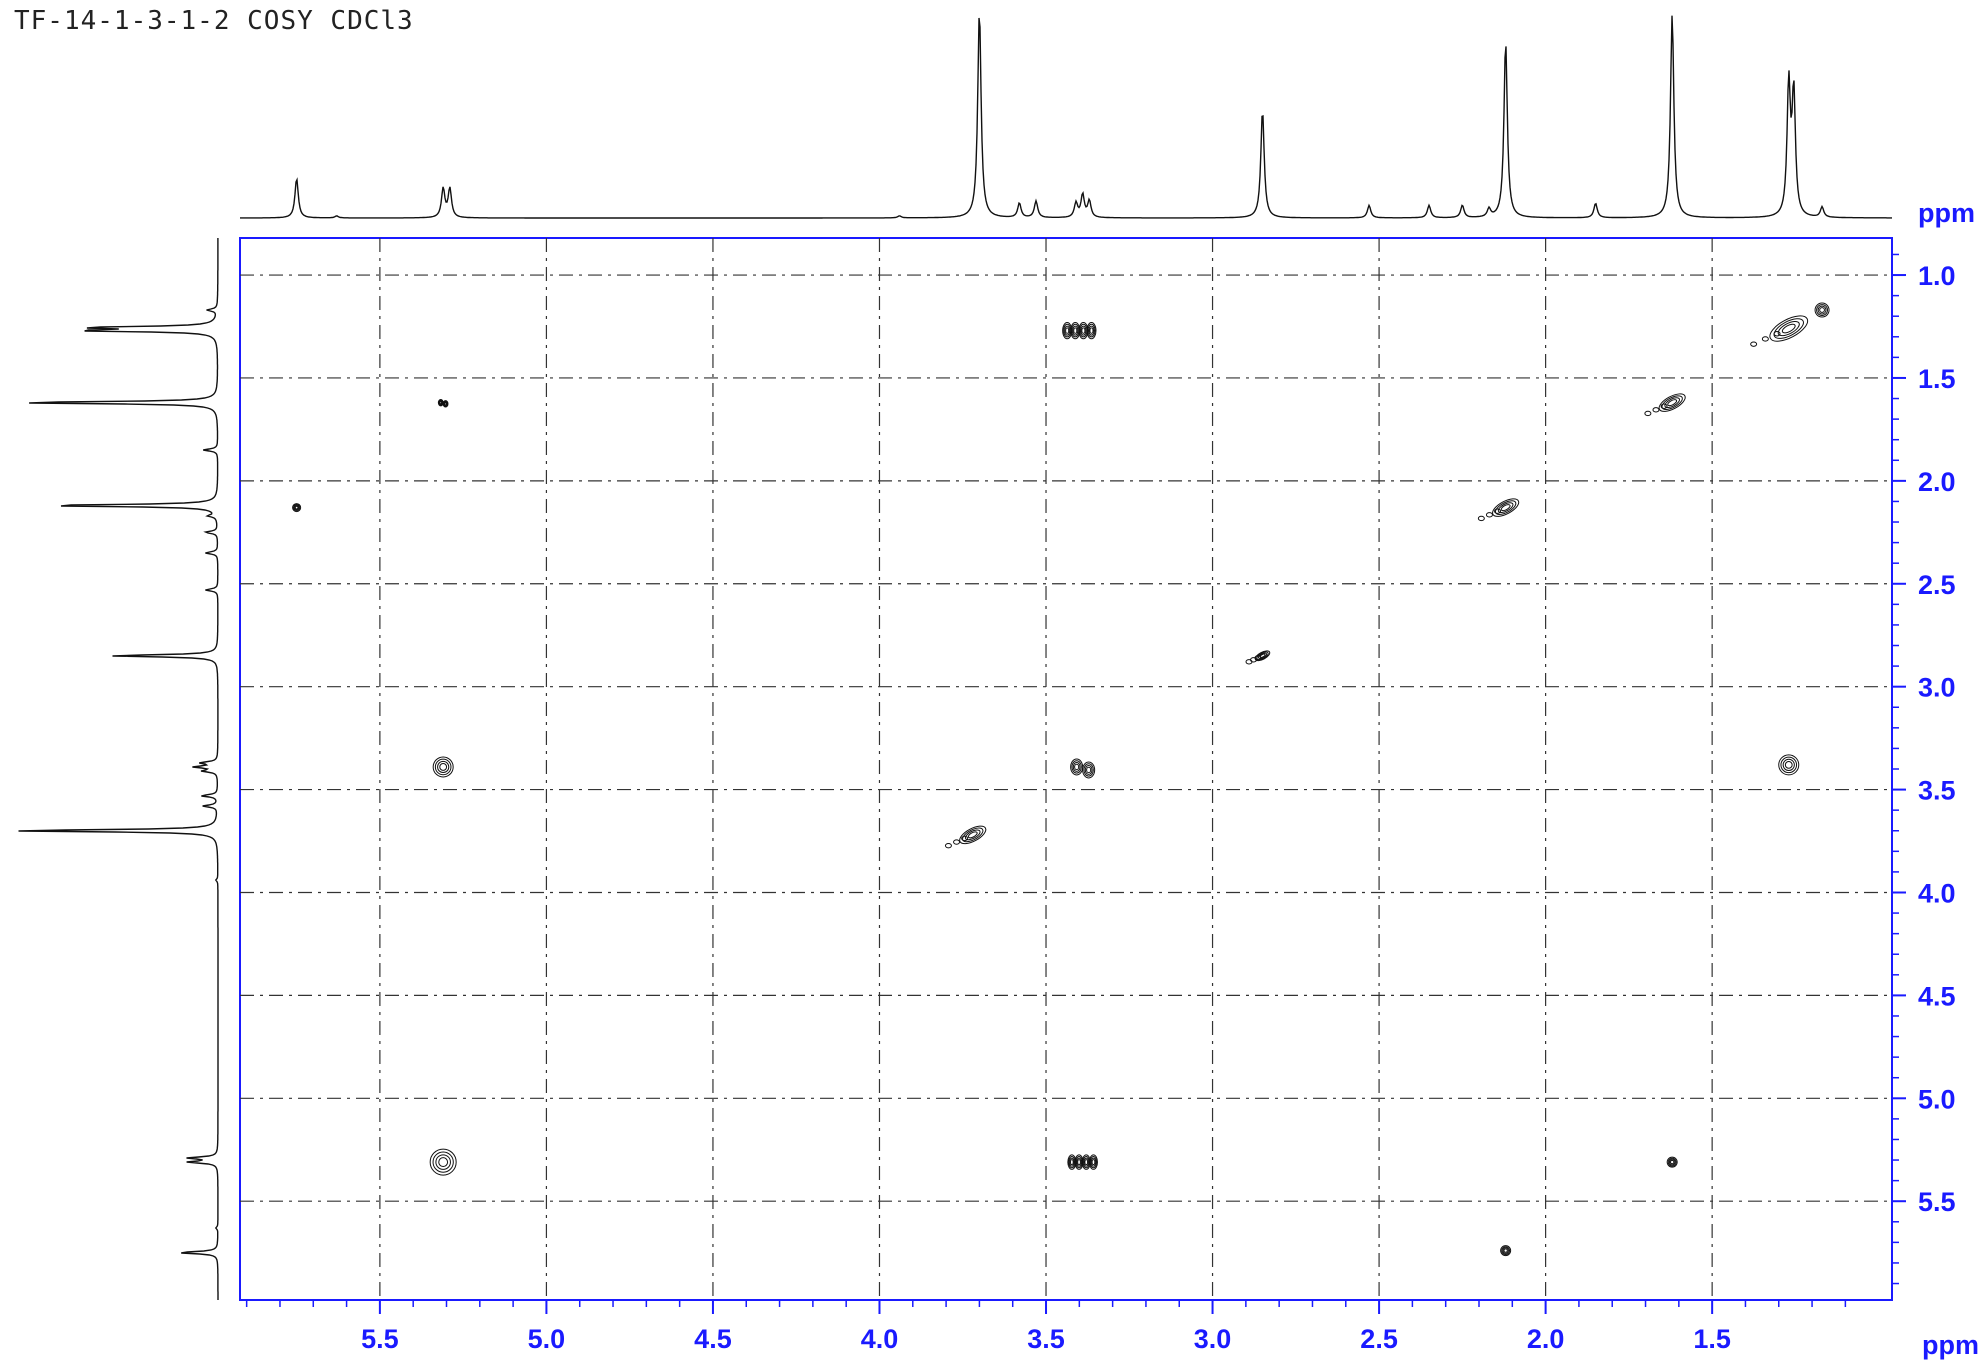 This screenshot has width=1987, height=1361. I want to click on y-tick-label: 1.0, so click(1937, 276).